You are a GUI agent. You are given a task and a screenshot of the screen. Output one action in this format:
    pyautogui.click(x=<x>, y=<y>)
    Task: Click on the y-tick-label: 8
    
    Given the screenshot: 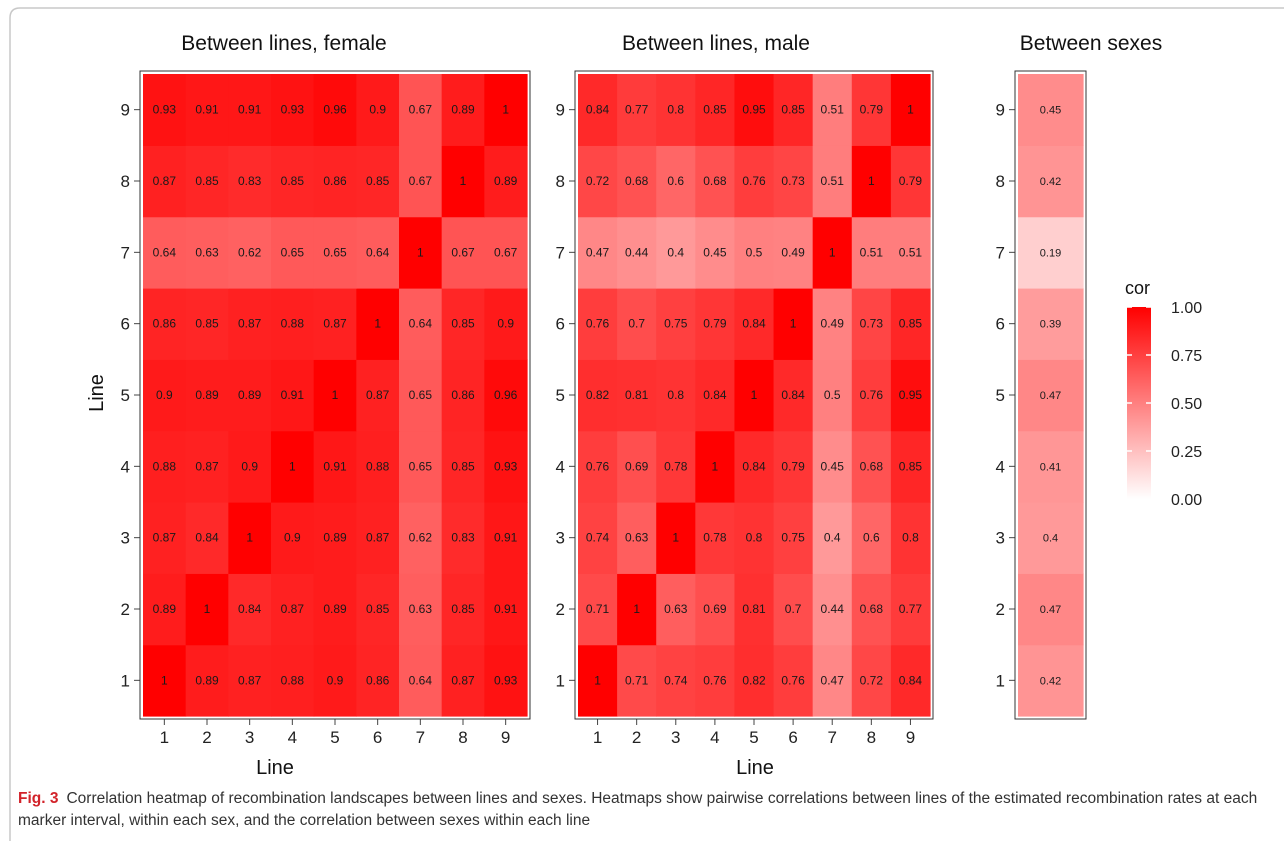 What is the action you would take?
    pyautogui.click(x=560, y=181)
    